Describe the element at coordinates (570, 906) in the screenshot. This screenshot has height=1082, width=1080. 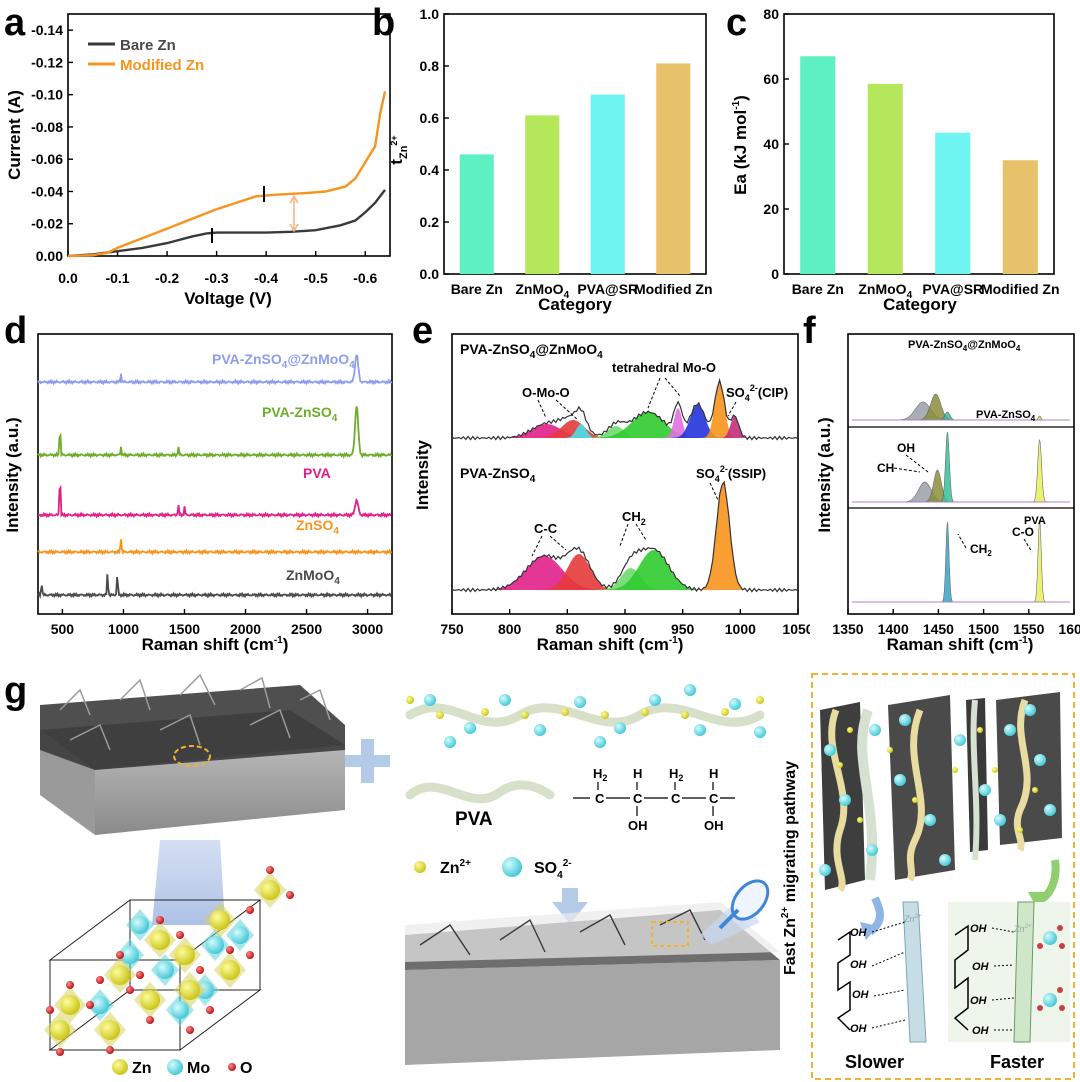
I see `down-arrow-icon` at that location.